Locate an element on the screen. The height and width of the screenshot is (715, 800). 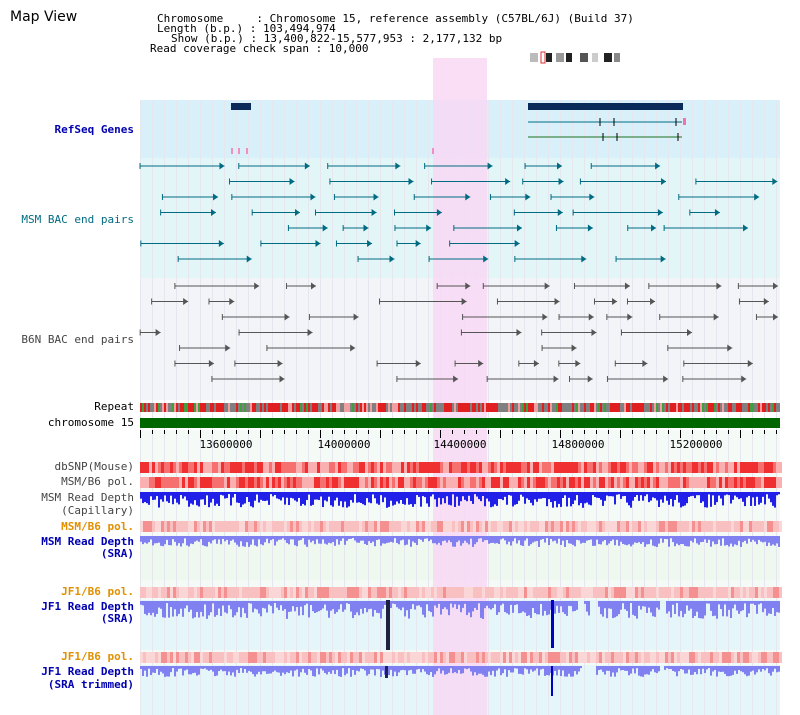
track-label-msm-bac: MSM BAC end pairs is located at coordinates (77, 219).